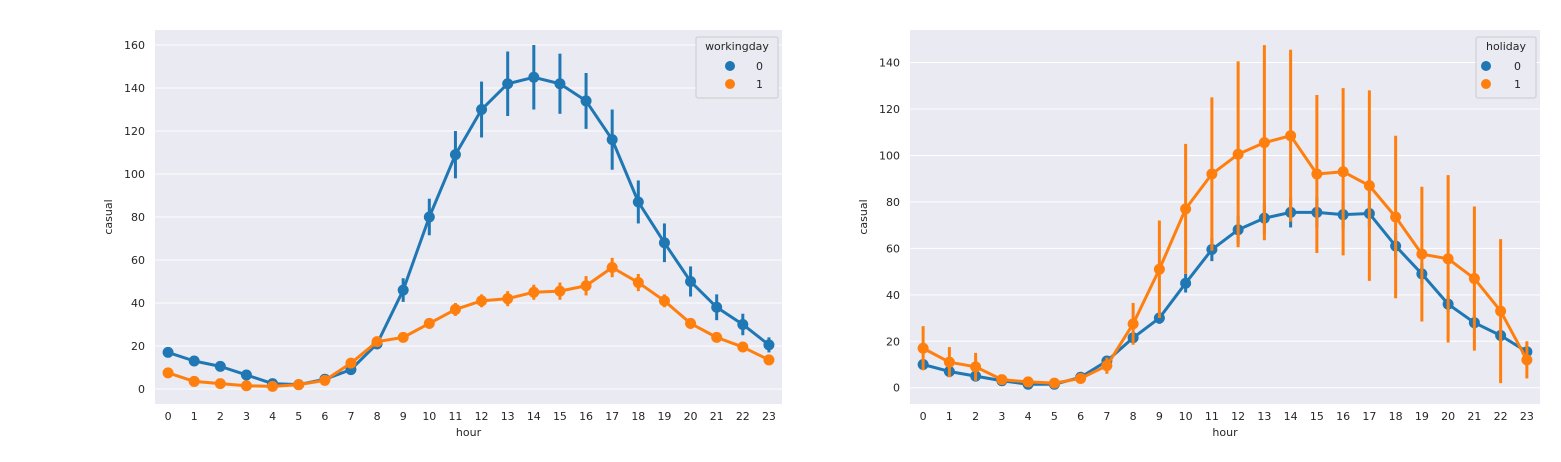 This screenshot has height=462, width=1561. I want to click on x-tick-label: 18, so click(1396, 416).